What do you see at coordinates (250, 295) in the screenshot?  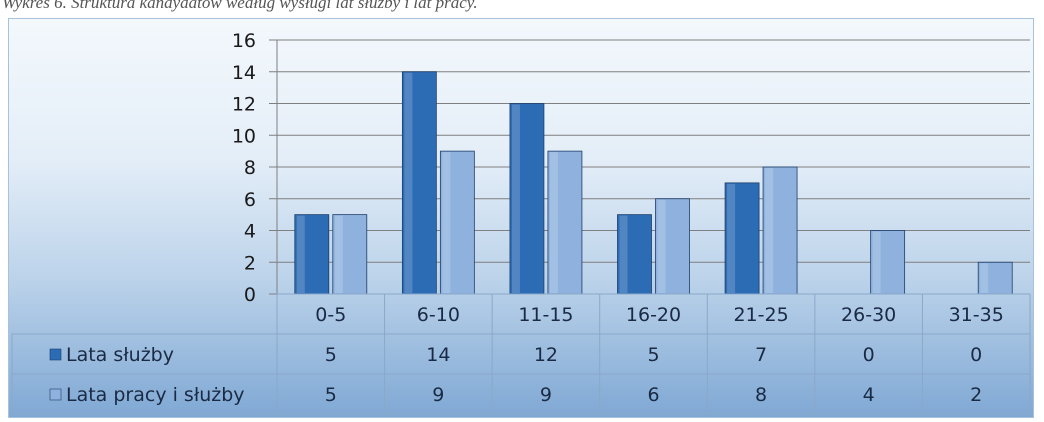 I see `y-tick-label: 0` at bounding box center [250, 295].